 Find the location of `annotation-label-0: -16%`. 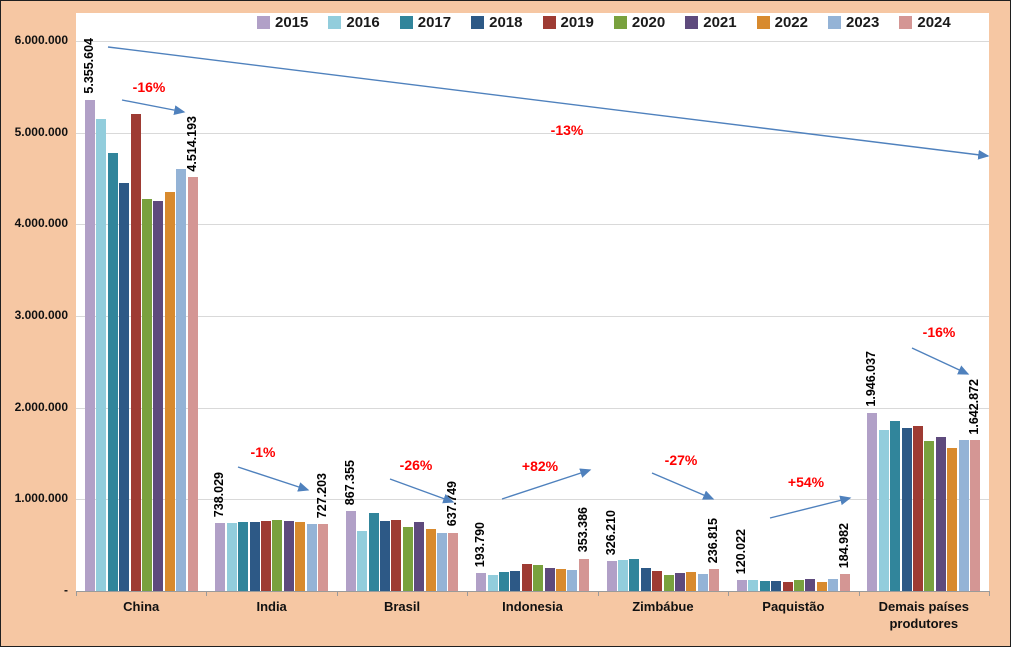

annotation-label-0: -16% is located at coordinates (149, 87).